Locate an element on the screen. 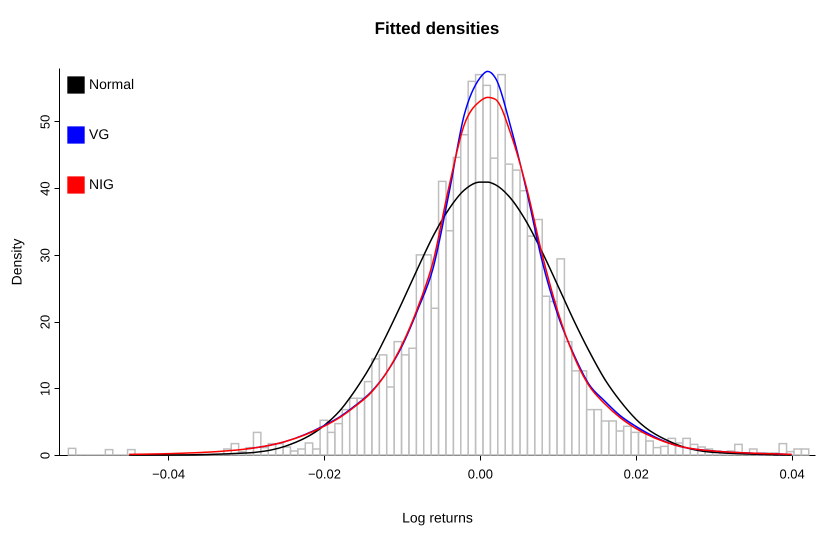  x-tick-label: 0.00 is located at coordinates (481, 474).